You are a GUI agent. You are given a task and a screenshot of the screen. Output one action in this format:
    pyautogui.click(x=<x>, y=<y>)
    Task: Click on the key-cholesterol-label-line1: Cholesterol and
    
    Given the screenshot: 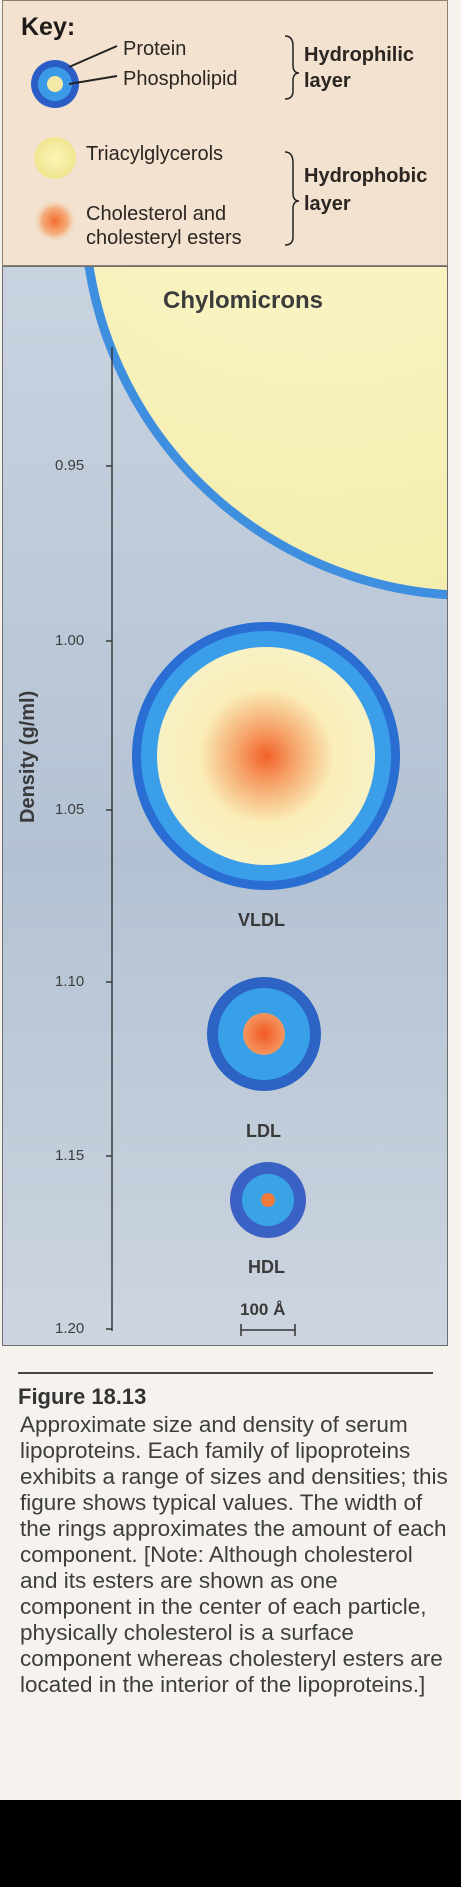 What is the action you would take?
    pyautogui.click(x=156, y=214)
    